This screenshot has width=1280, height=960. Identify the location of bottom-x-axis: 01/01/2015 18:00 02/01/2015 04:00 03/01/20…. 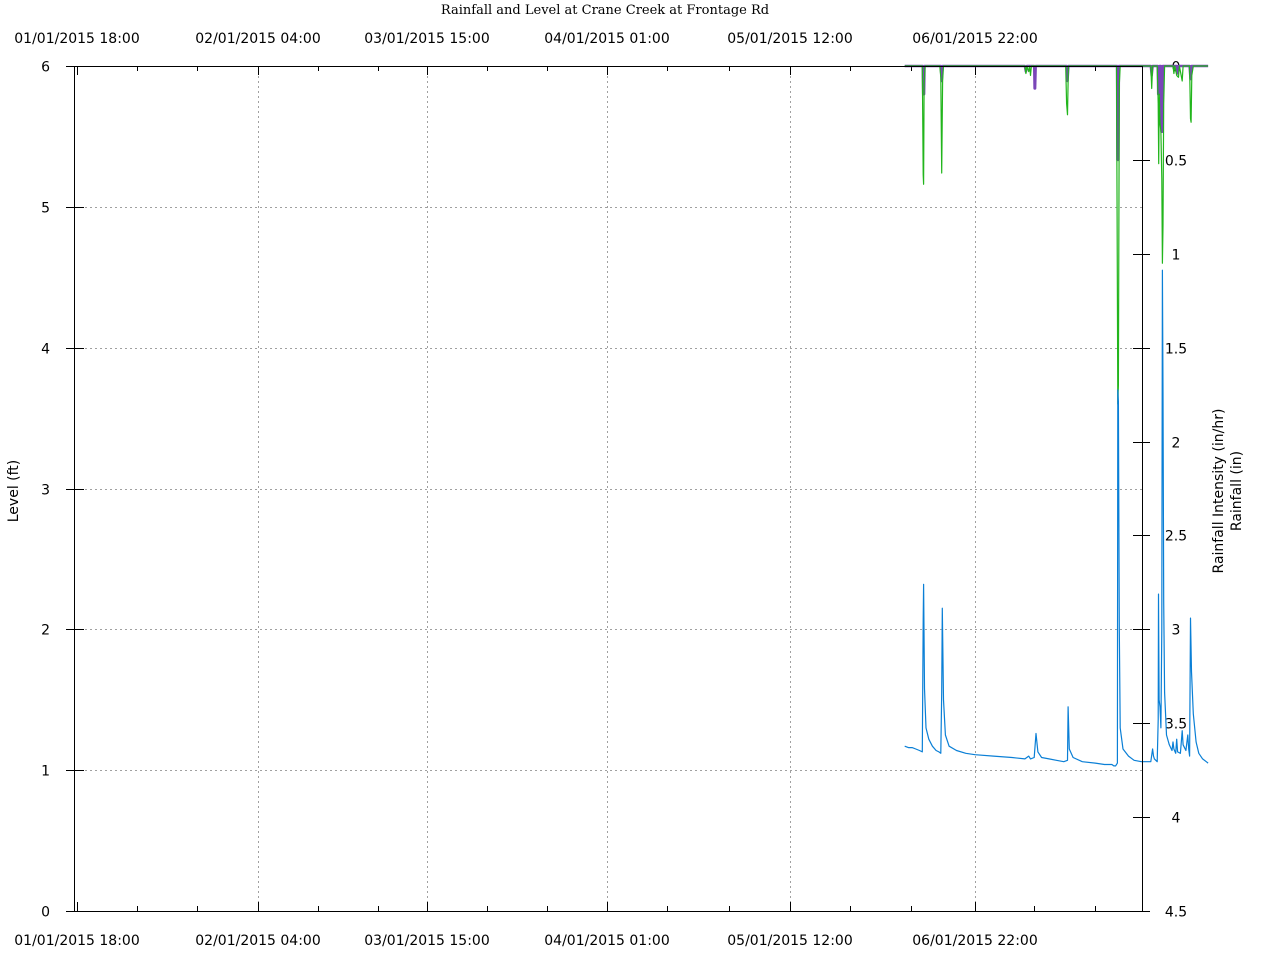
(555, 925).